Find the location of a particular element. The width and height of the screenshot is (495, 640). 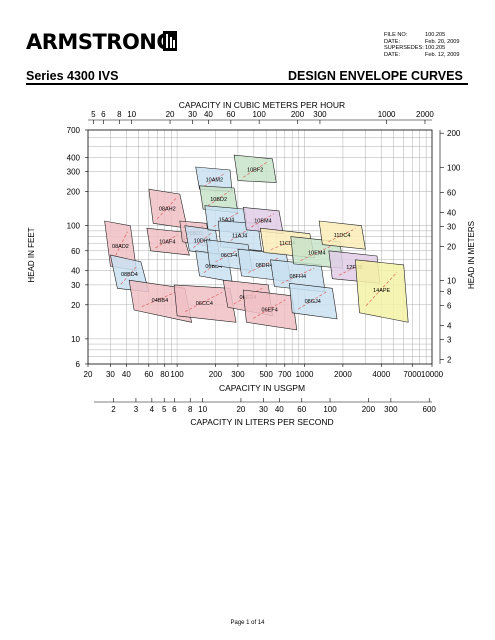

envelope-label: 08BD4 is located at coordinates (129, 275).